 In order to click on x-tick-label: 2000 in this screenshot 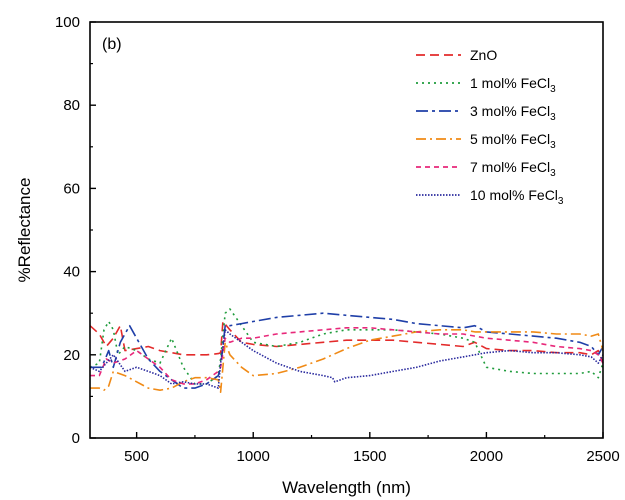, I will do `click(486, 456)`.